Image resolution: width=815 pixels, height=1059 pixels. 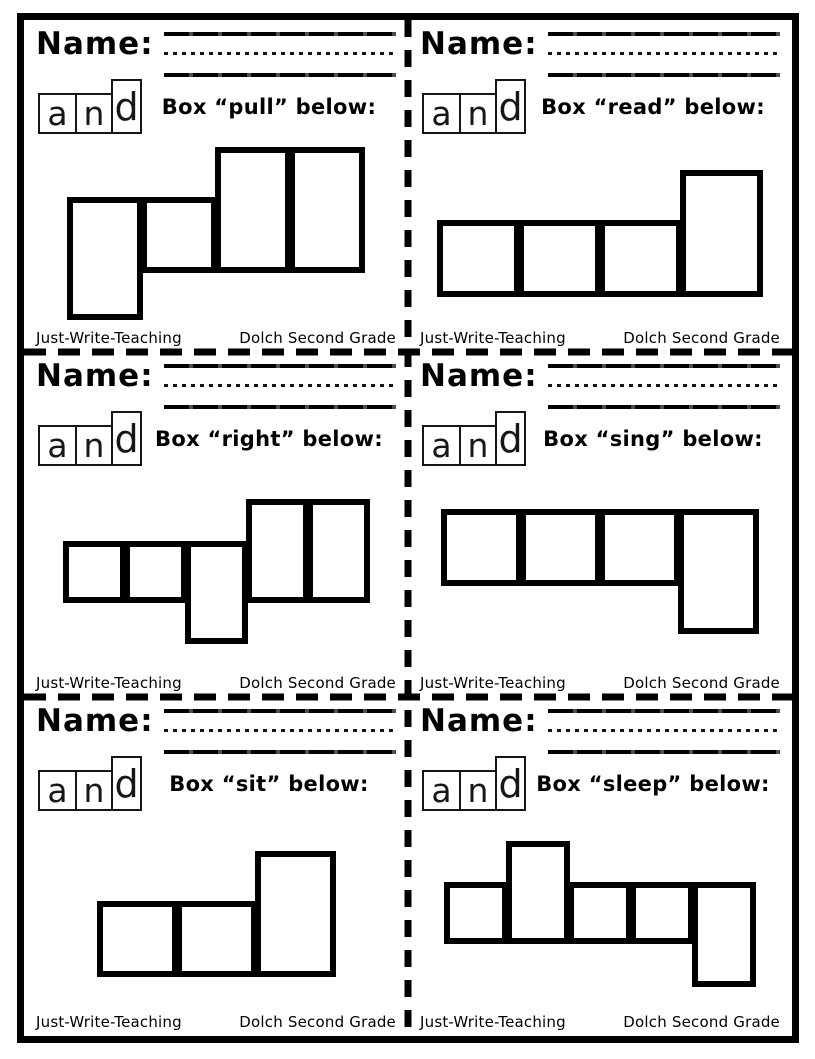 I want to click on card-instruction: Box “pull” below:, so click(x=269, y=107).